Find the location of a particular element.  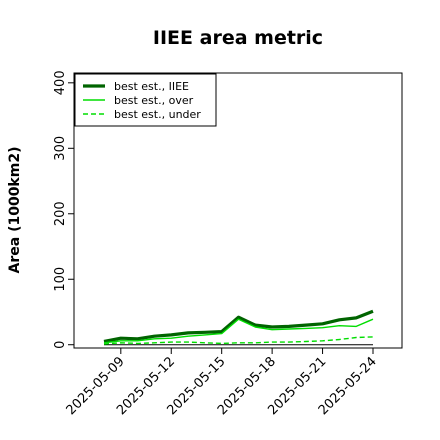

y-tick-label: 400 is located at coordinates (60, 82).